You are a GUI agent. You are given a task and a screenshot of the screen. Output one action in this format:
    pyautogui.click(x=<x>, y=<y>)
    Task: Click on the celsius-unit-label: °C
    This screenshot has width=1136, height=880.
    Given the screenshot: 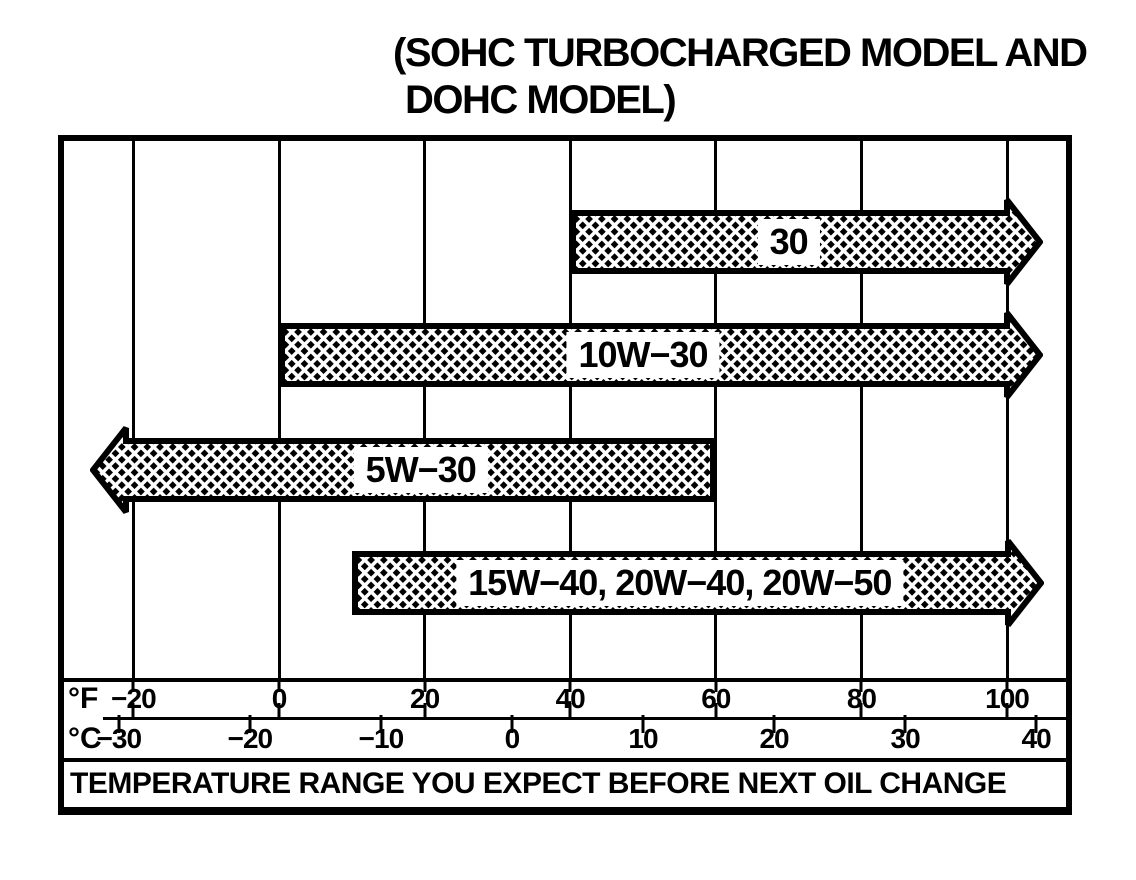 What is the action you would take?
    pyautogui.click(x=85, y=738)
    